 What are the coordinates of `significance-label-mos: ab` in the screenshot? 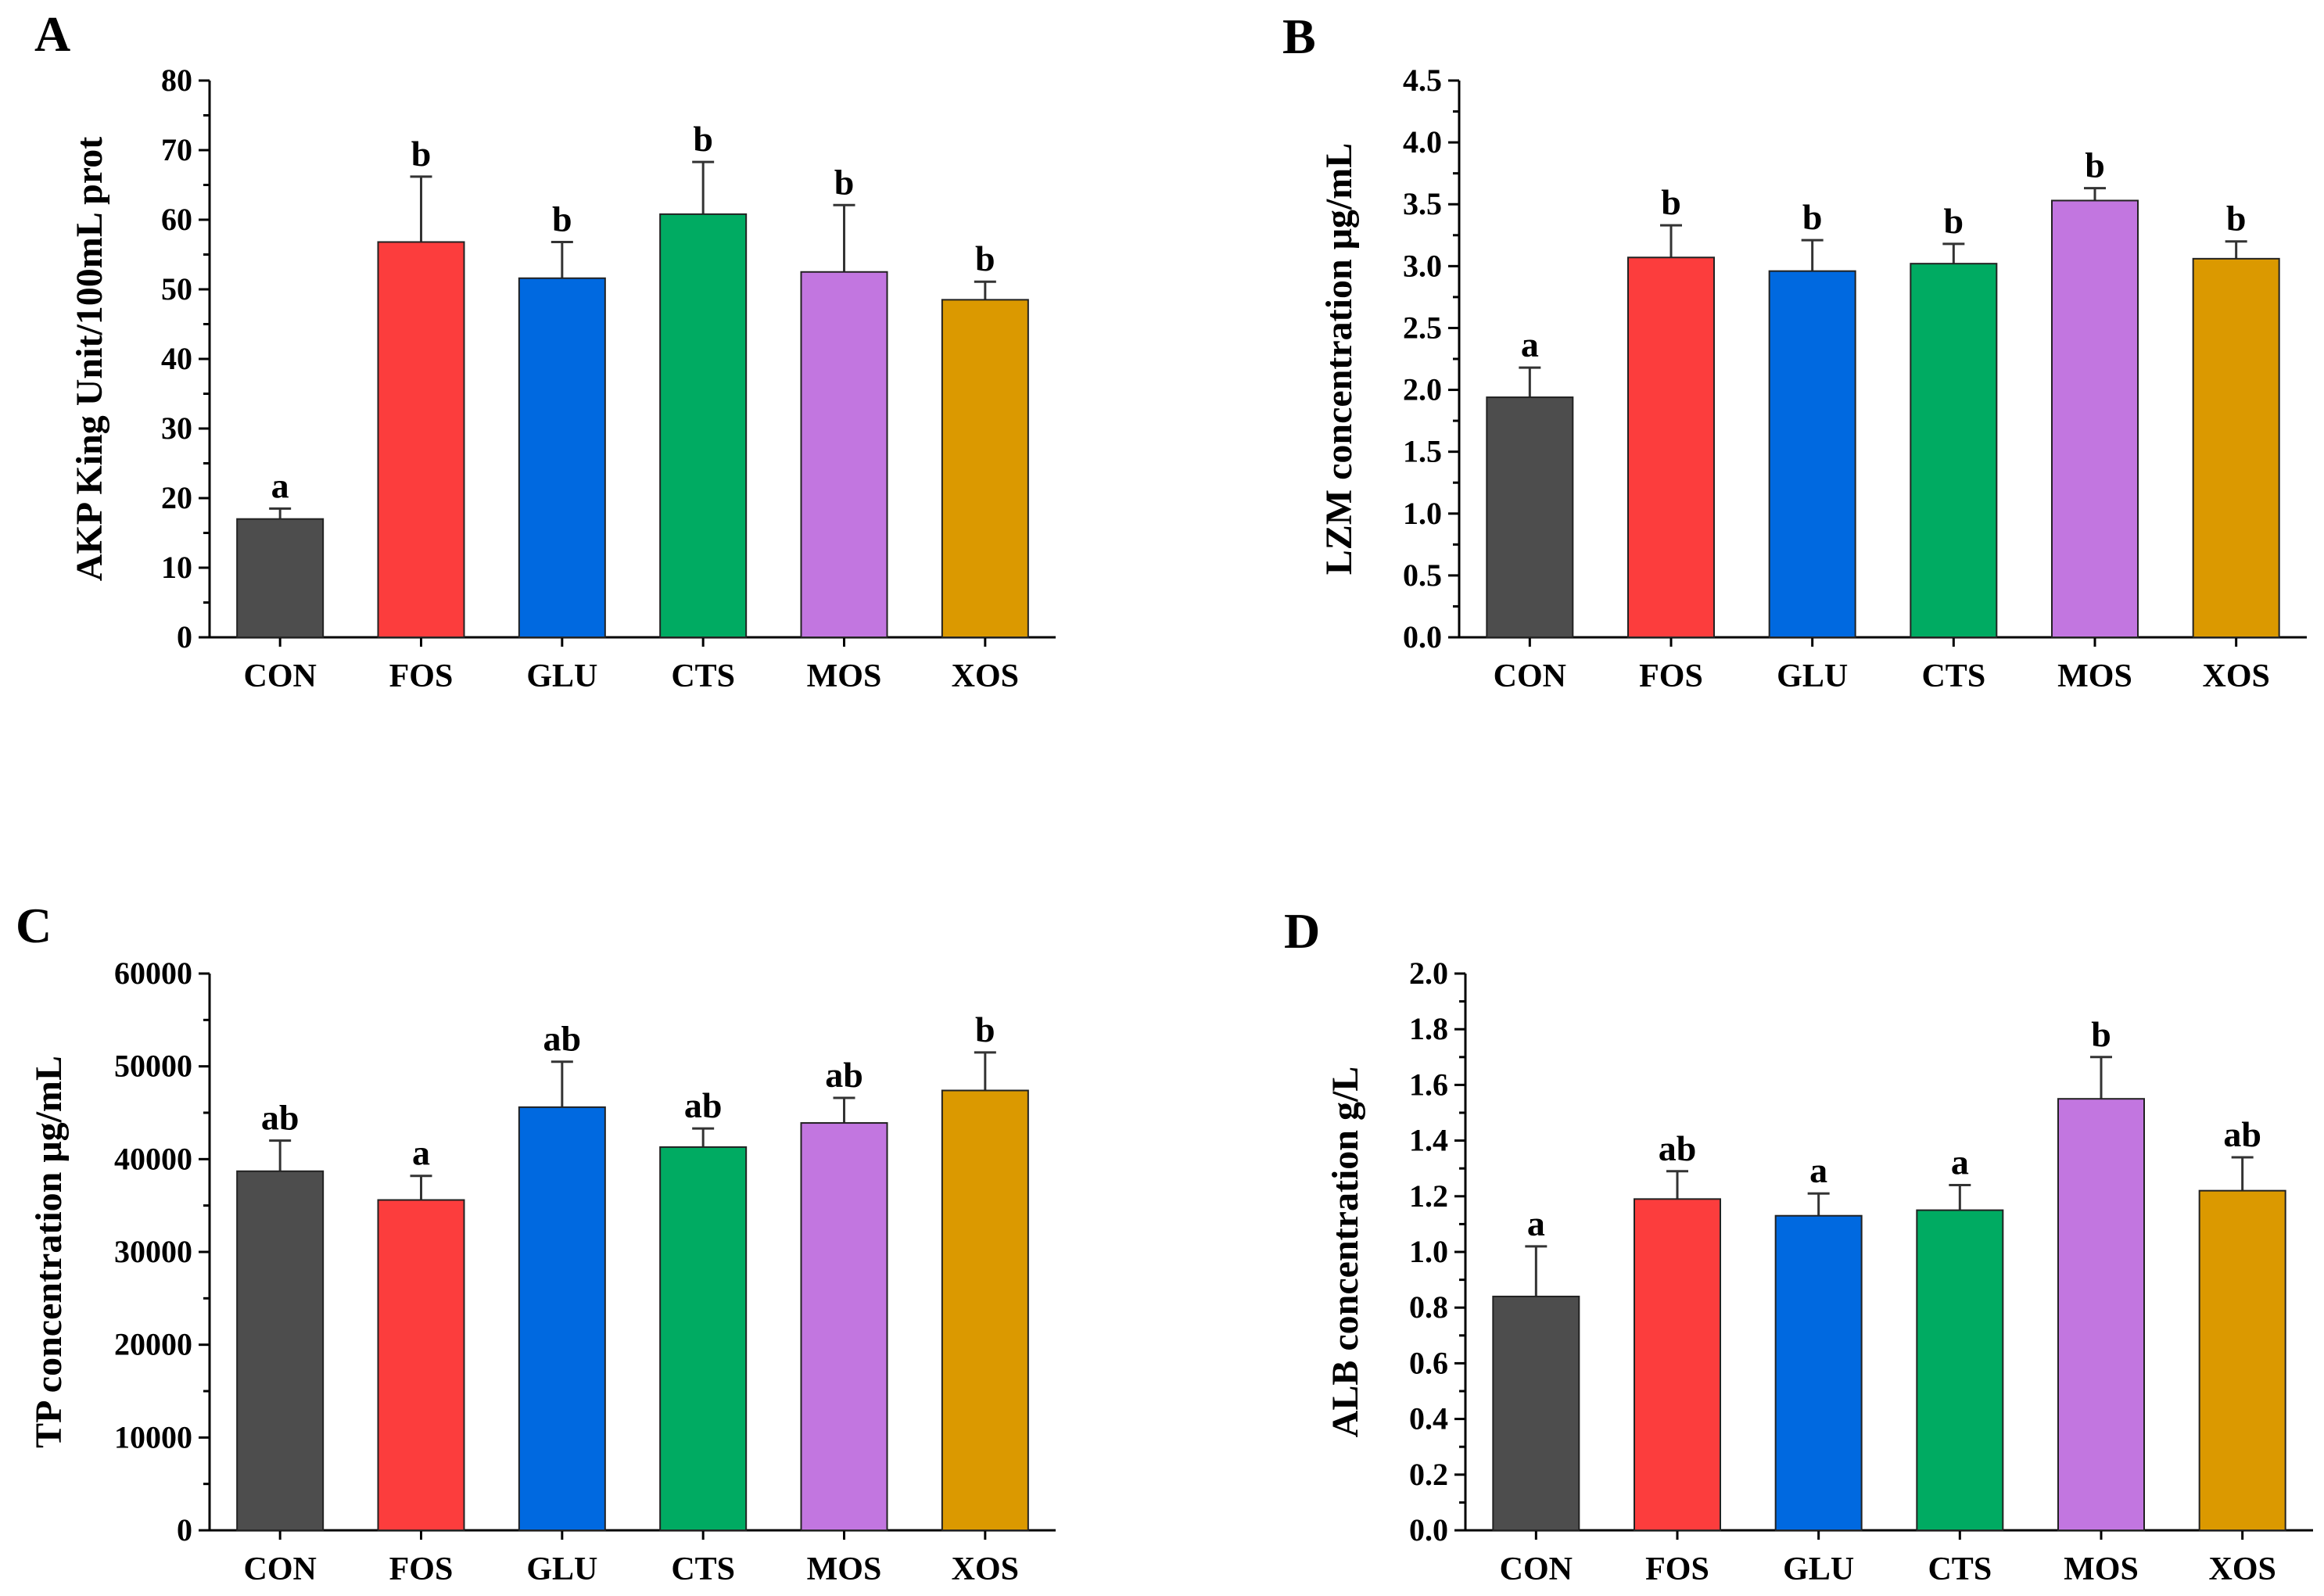 It's located at (844, 1075).